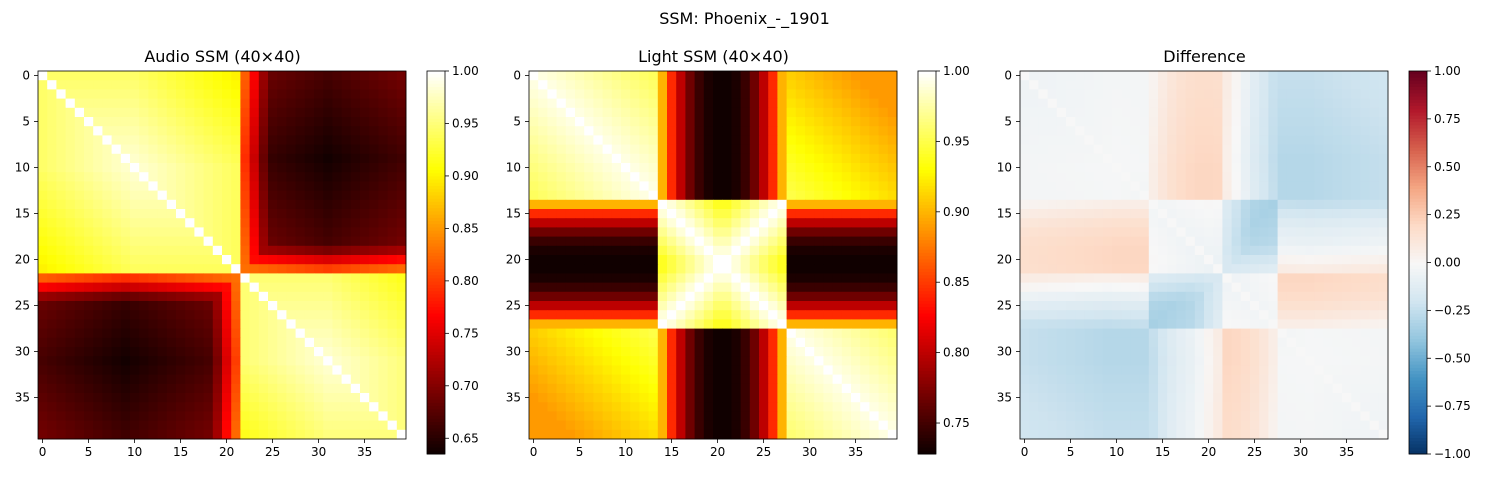 Image resolution: width=1489 pixels, height=495 pixels. I want to click on y-tick-label: 20, so click(22, 260).